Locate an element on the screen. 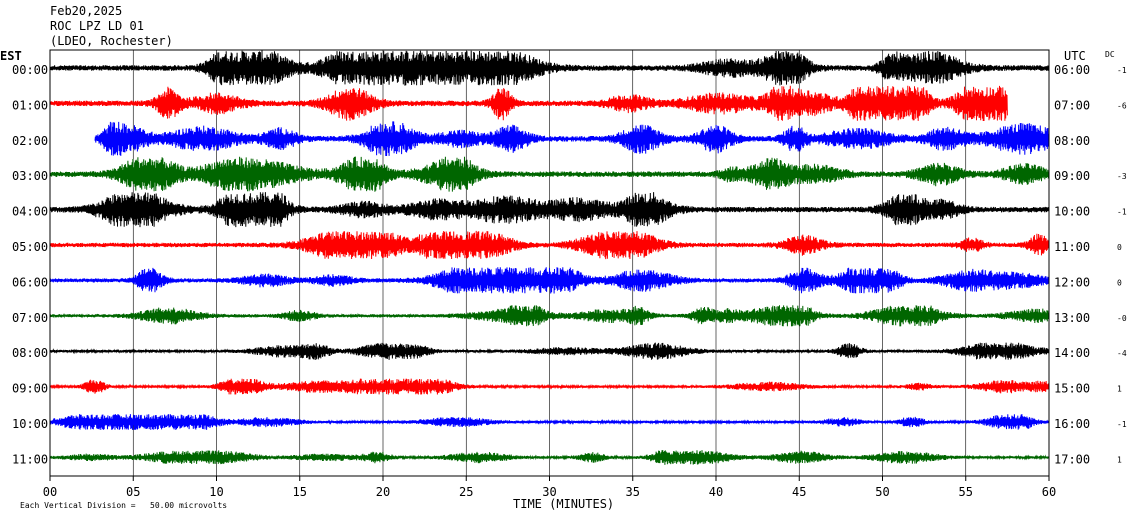 The height and width of the screenshot is (519, 1130). x-tick-label: 15 is located at coordinates (300, 492).